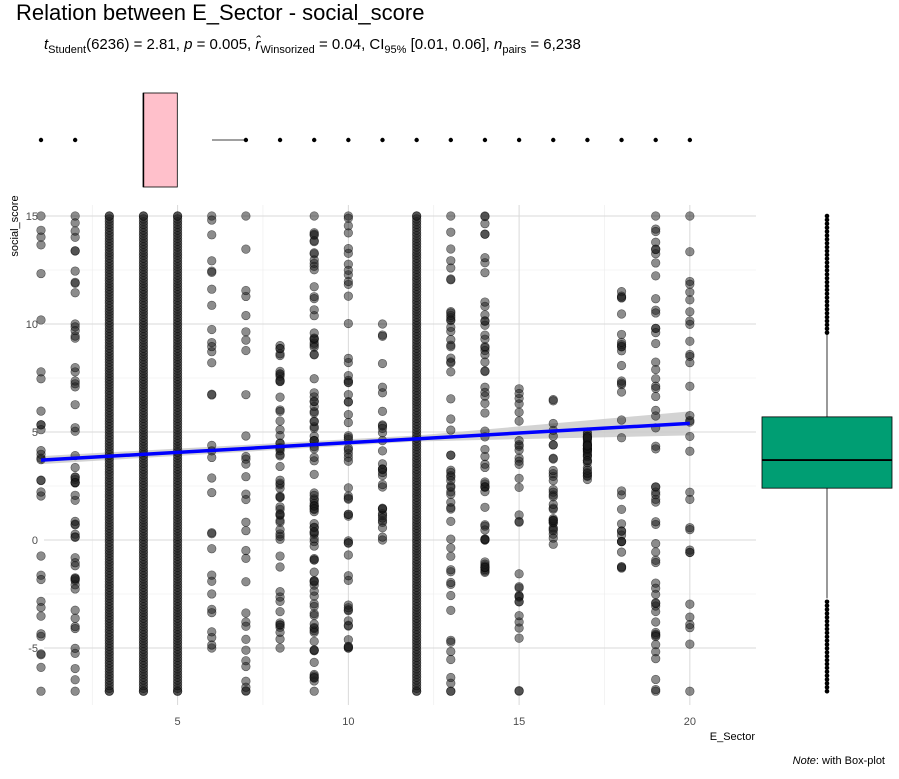  Describe the element at coordinates (690, 722) in the screenshot. I see `x-tick-label: 20` at that location.